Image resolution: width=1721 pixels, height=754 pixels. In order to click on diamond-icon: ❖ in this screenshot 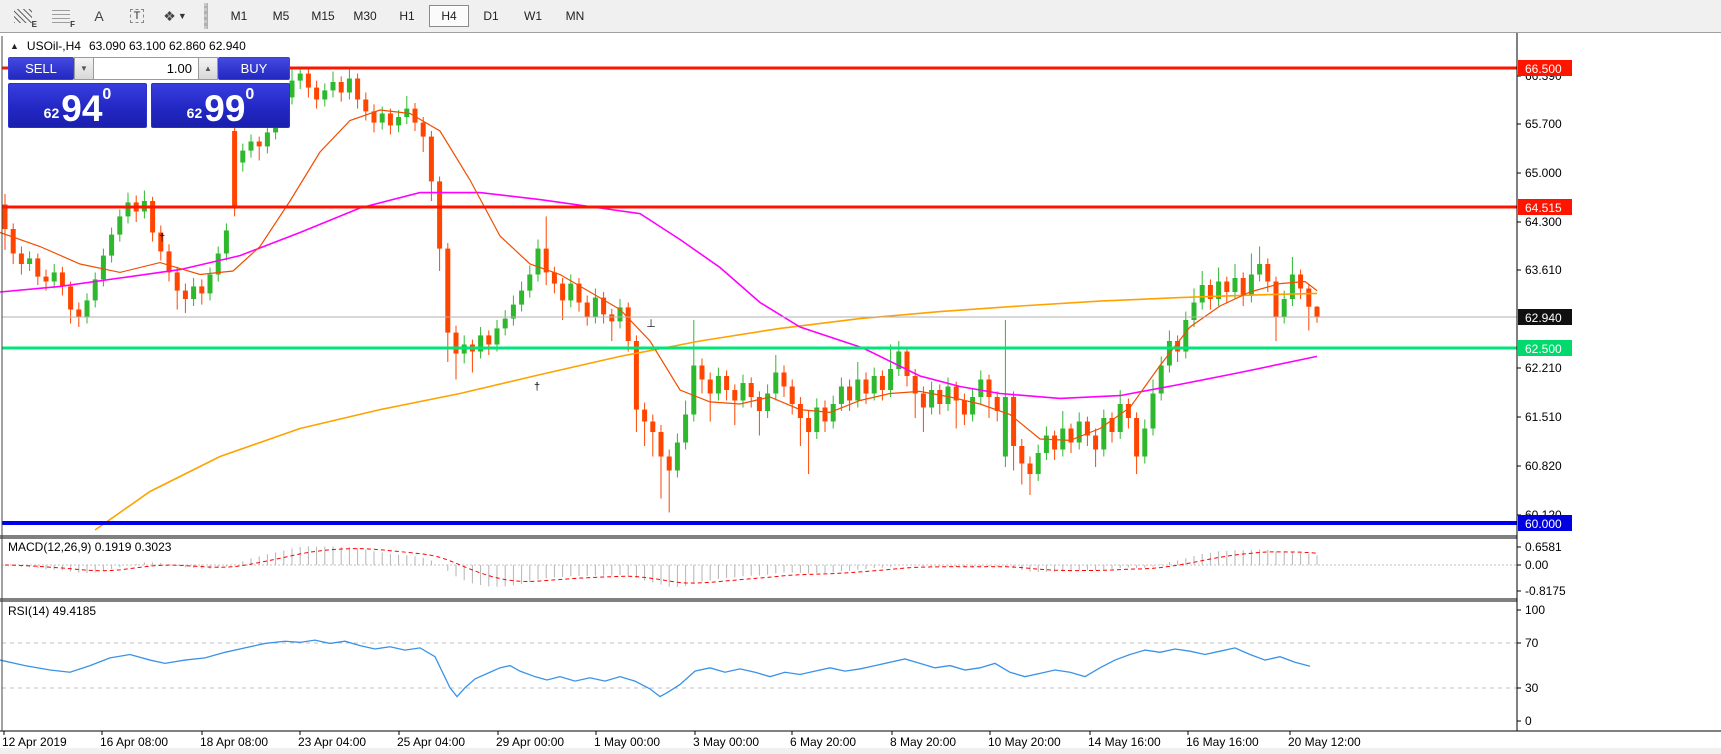, I will do `click(169, 15)`.